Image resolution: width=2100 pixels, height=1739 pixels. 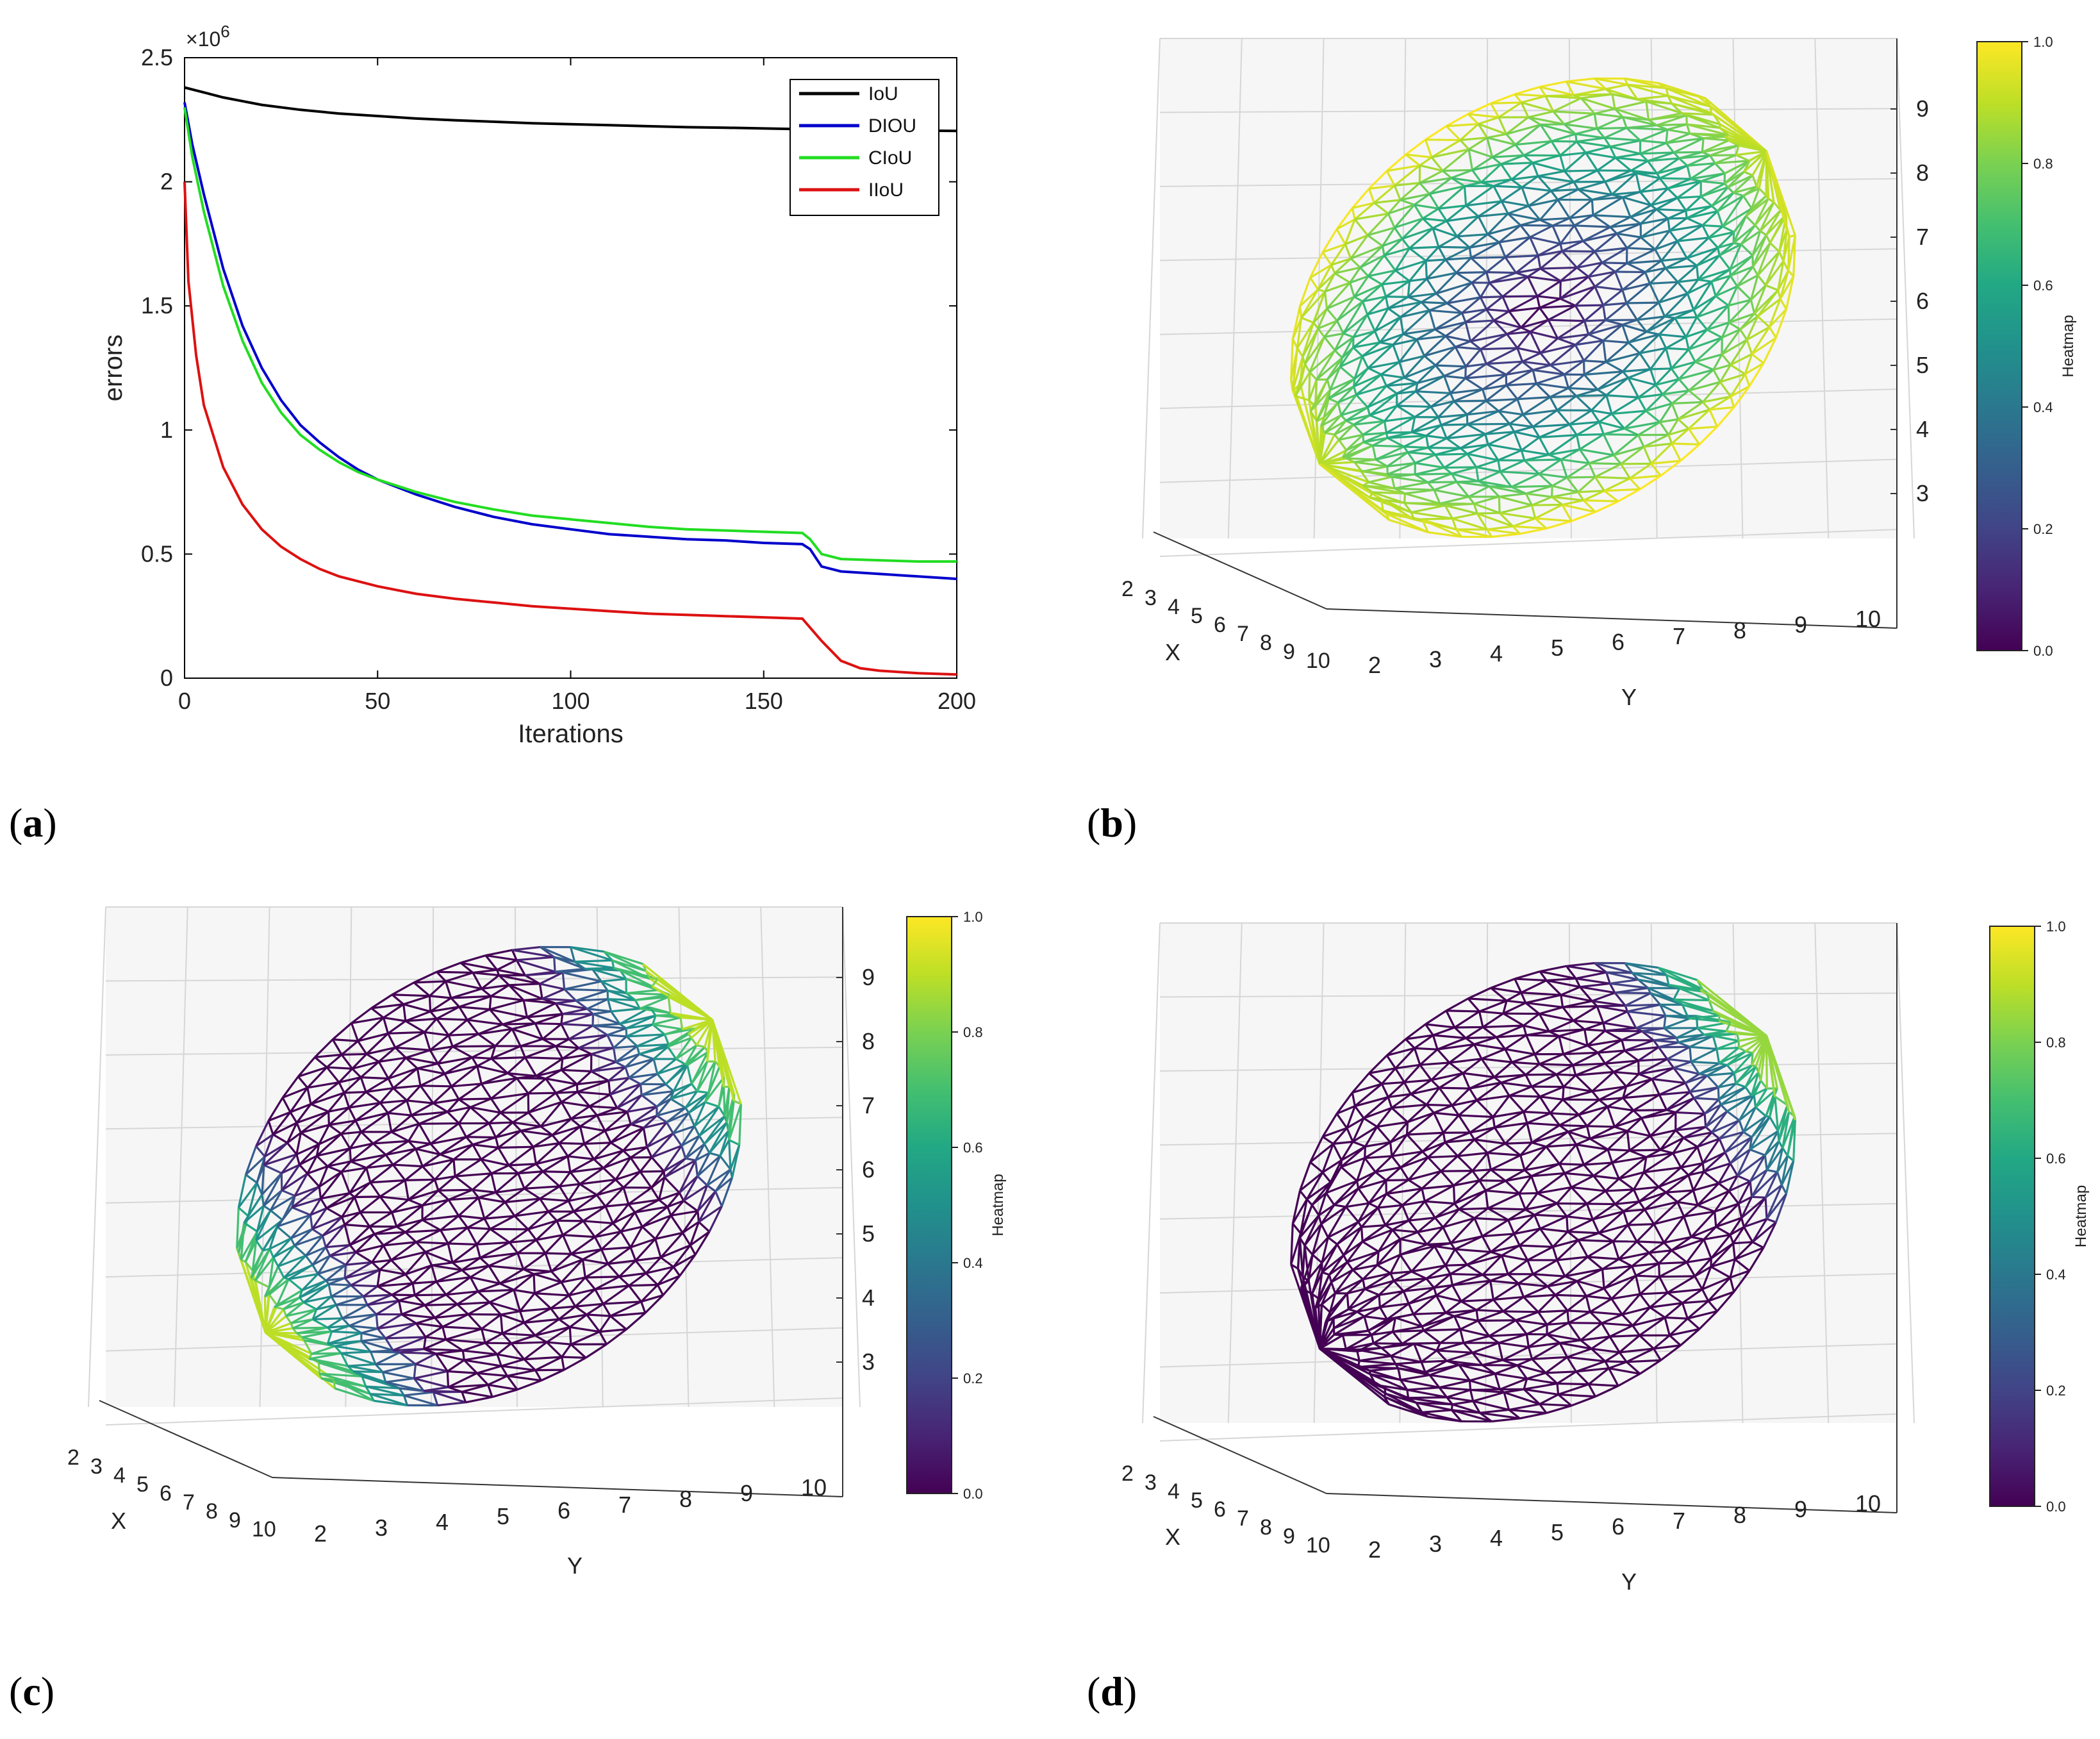 What do you see at coordinates (886, 190) in the screenshot?
I see `legend-label-iiou: IIoU` at bounding box center [886, 190].